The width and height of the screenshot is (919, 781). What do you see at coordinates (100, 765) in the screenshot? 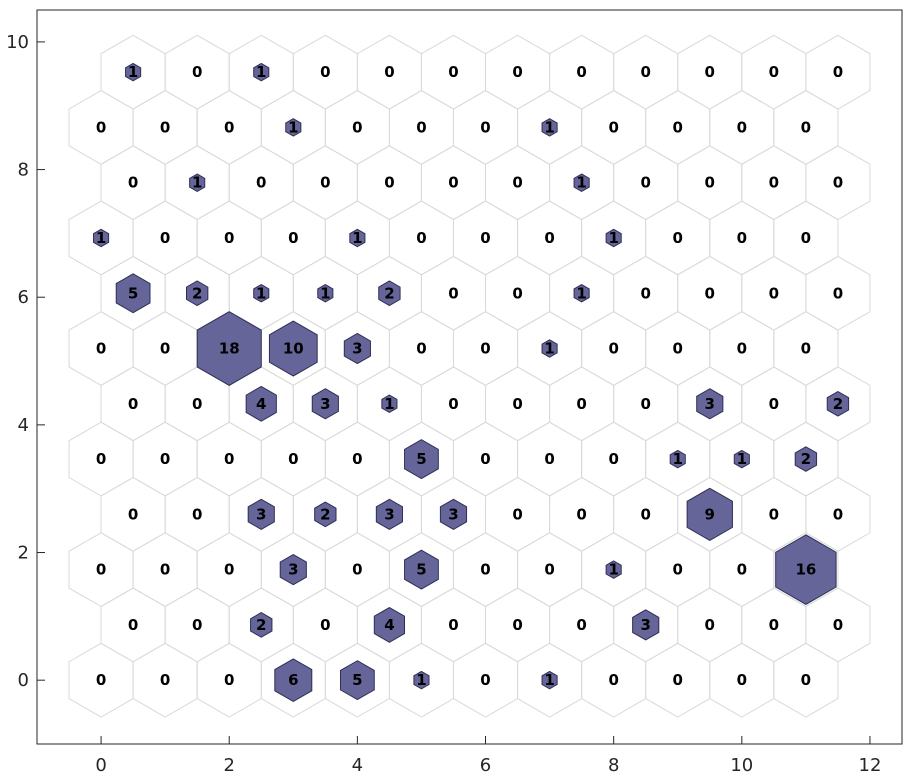
I see `x-tick-label: 0` at bounding box center [100, 765].